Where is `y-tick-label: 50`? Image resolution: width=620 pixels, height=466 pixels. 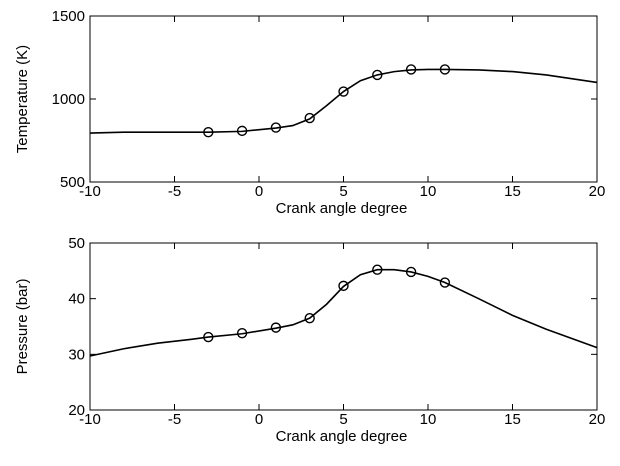 y-tick-label: 50 is located at coordinates (76, 243).